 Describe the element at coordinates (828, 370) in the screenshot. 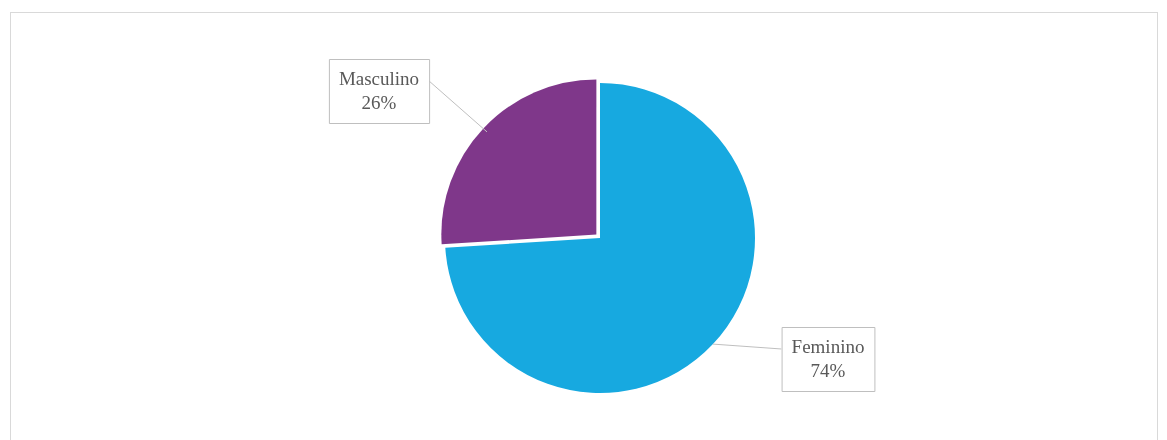

I see `data-label: 74%` at that location.